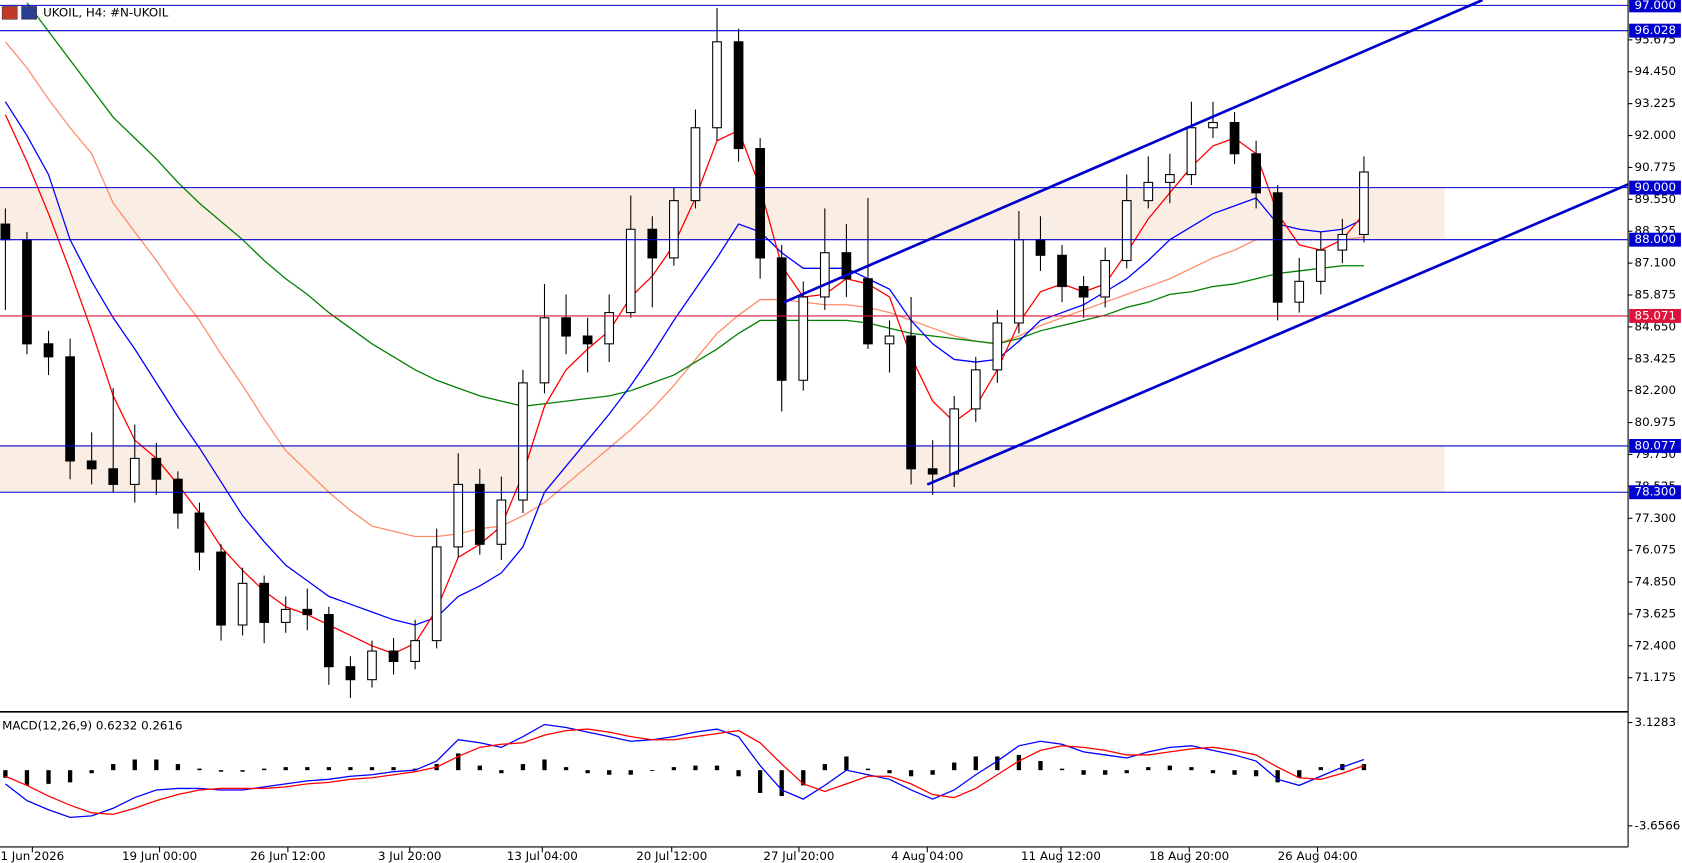 This screenshot has height=863, width=1682. What do you see at coordinates (1655, 422) in the screenshot?
I see `y-tick-label: 80.975` at bounding box center [1655, 422].